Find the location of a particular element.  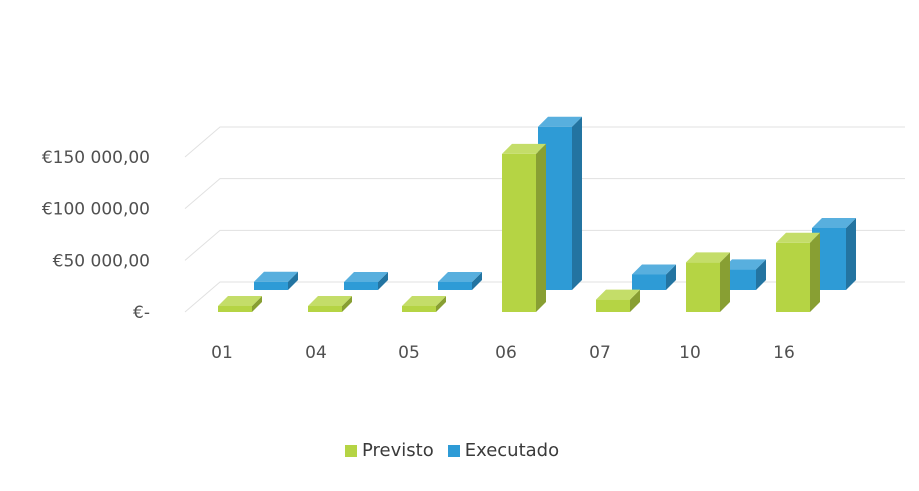

bar-executado-07-side is located at coordinates (671, 277).